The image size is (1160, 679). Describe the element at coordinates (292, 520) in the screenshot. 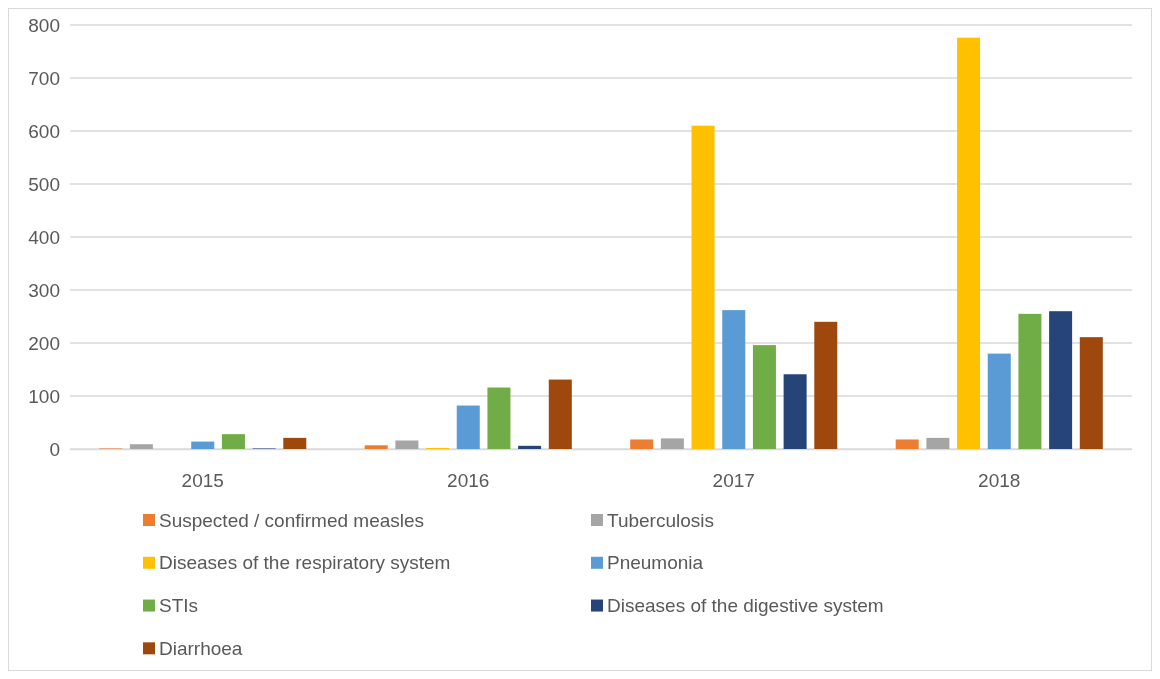

I see `legend-label: Suspected / confirmed measles` at that location.